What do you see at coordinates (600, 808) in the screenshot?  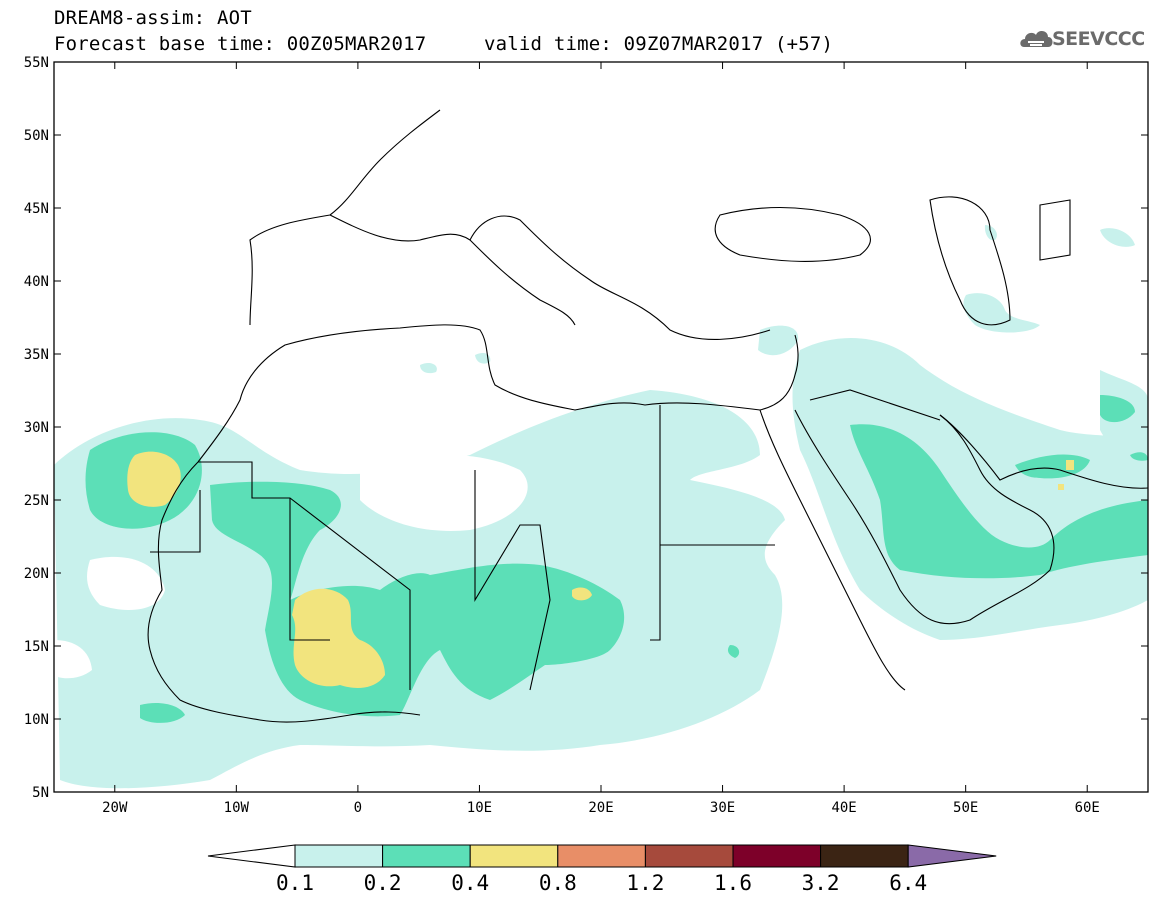 I see `lon-tick-label: 20E` at bounding box center [600, 808].